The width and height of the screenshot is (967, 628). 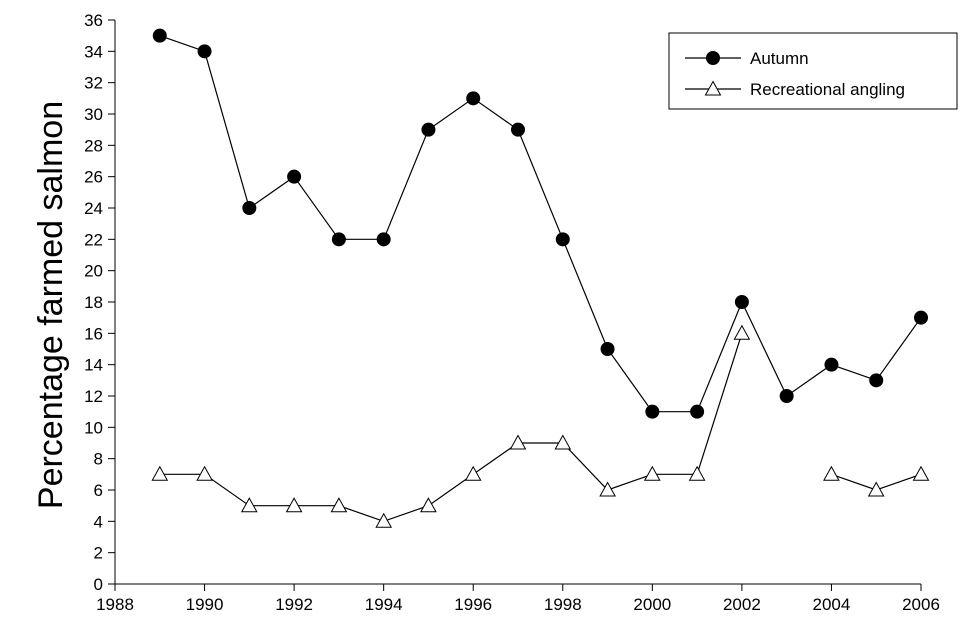 What do you see at coordinates (51, 305) in the screenshot?
I see `y-axis-label: Percentage farmed salmon` at bounding box center [51, 305].